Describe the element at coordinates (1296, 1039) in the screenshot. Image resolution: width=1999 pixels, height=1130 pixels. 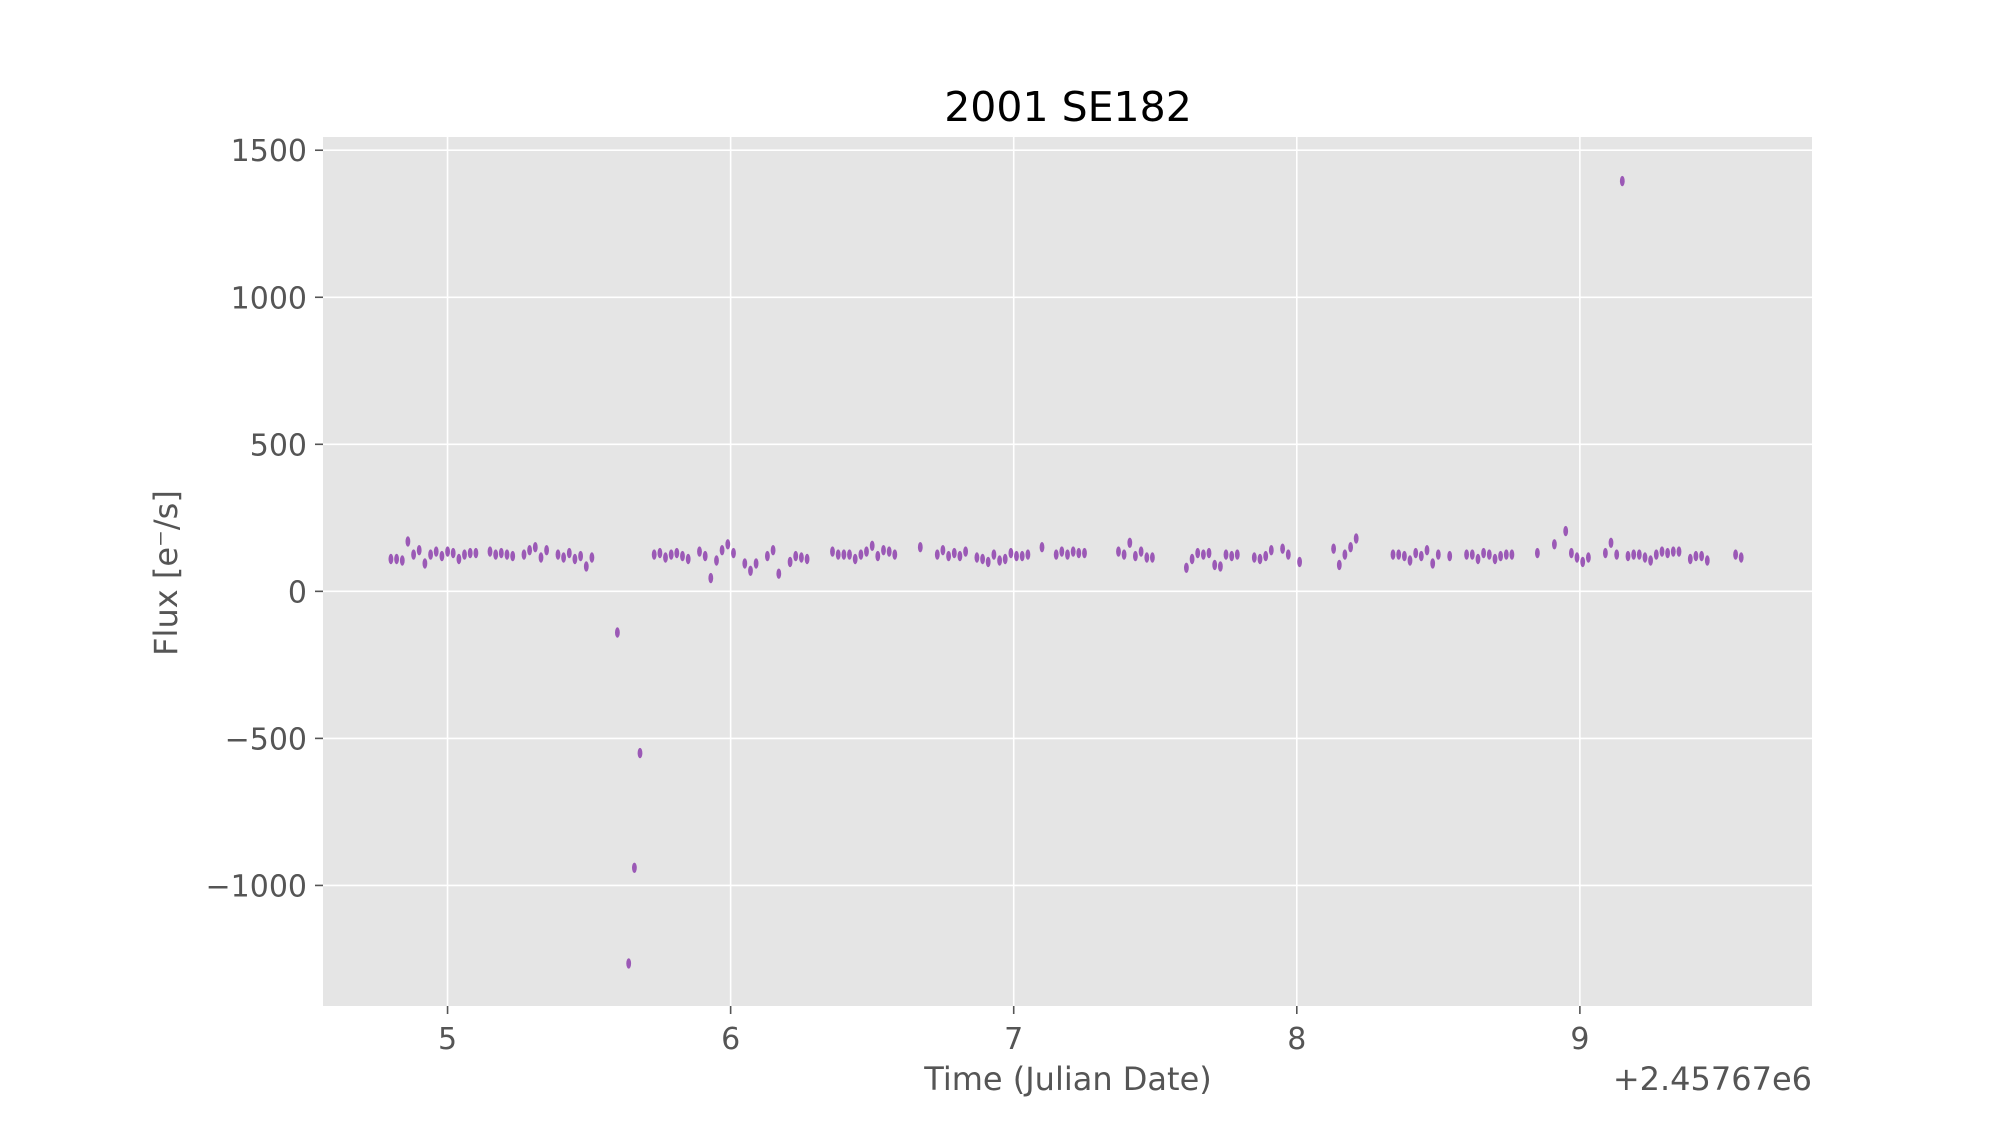
I see `x-tick-label: 8` at that location.